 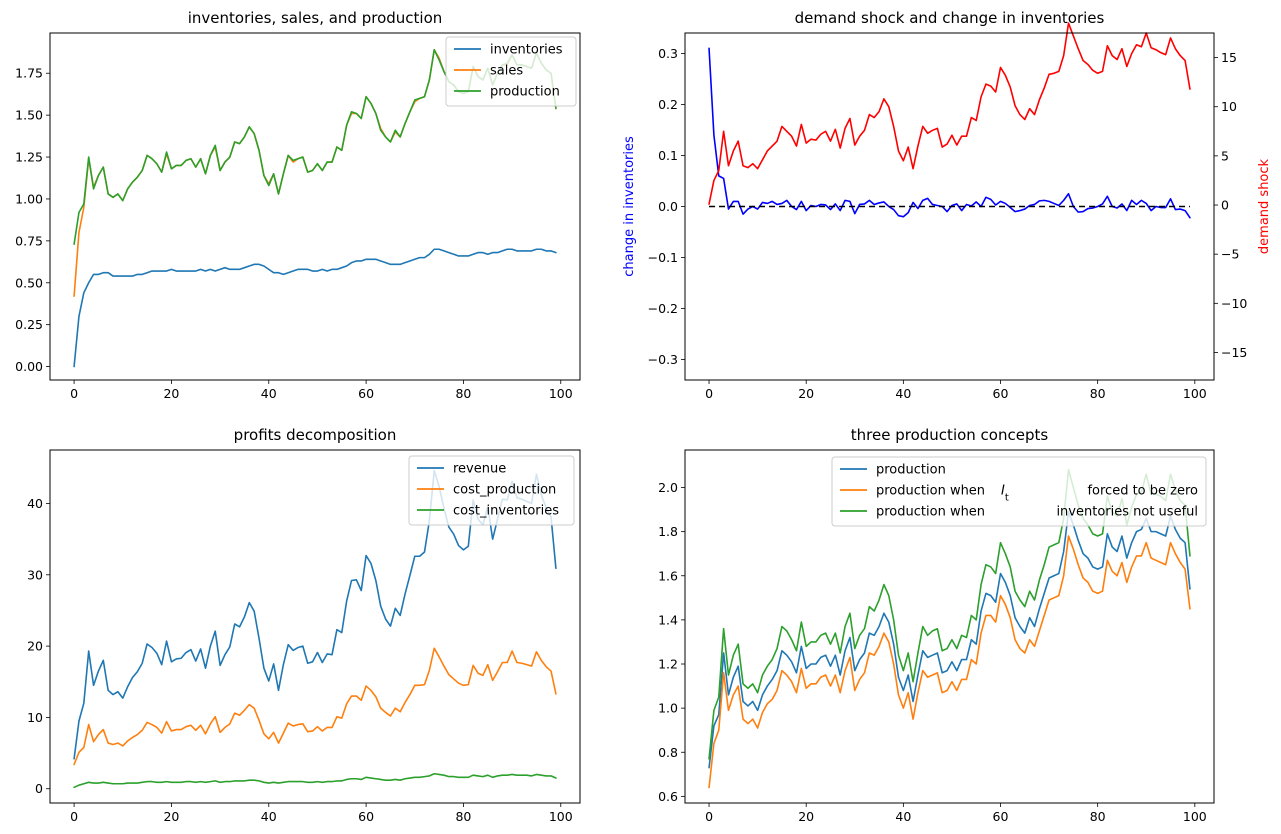 What do you see at coordinates (29, 240) in the screenshot?
I see `y-tick-label: 0.75` at bounding box center [29, 240].